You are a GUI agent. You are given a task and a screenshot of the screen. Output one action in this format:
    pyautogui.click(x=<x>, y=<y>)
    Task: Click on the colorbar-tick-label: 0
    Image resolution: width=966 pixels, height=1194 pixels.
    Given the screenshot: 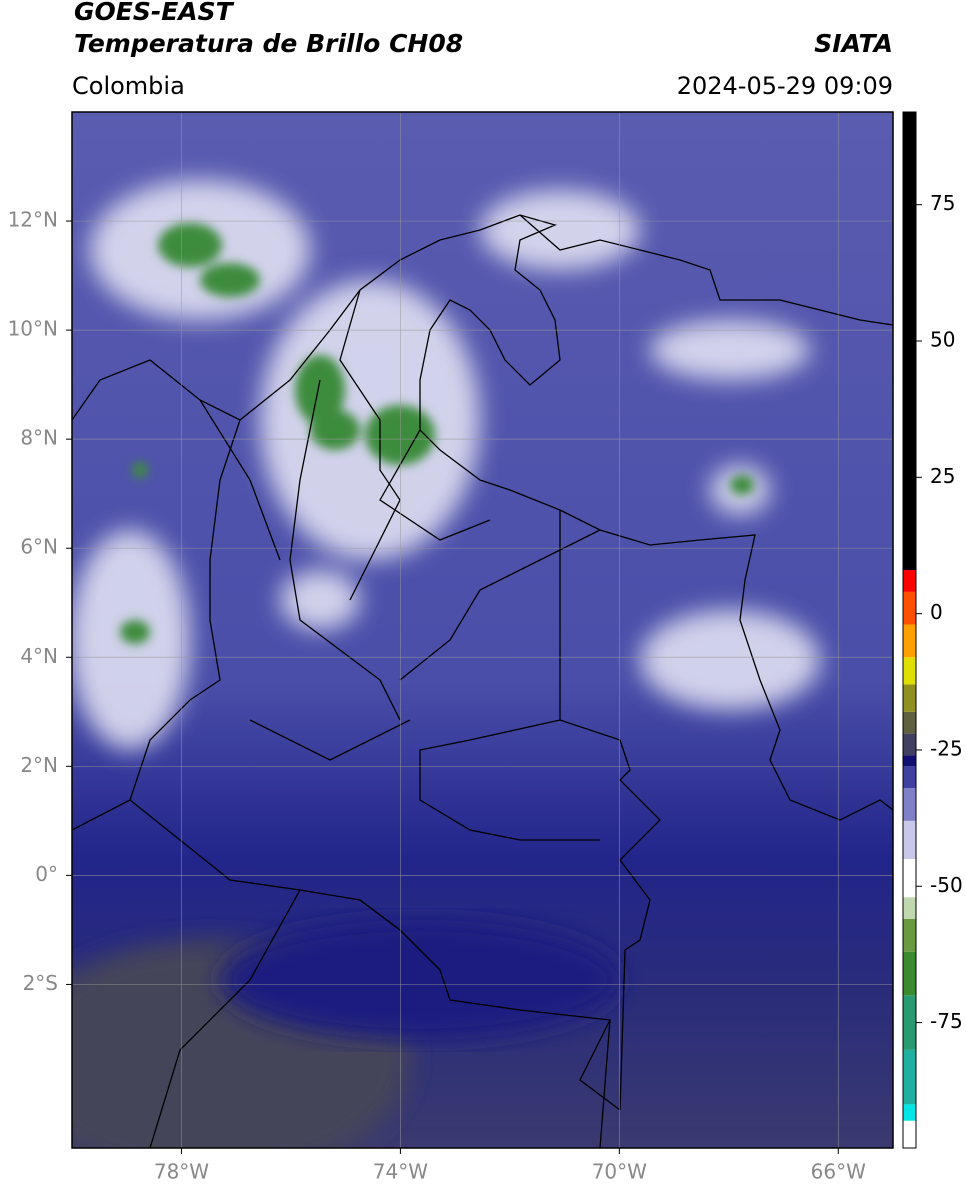 What is the action you would take?
    pyautogui.click(x=936, y=612)
    